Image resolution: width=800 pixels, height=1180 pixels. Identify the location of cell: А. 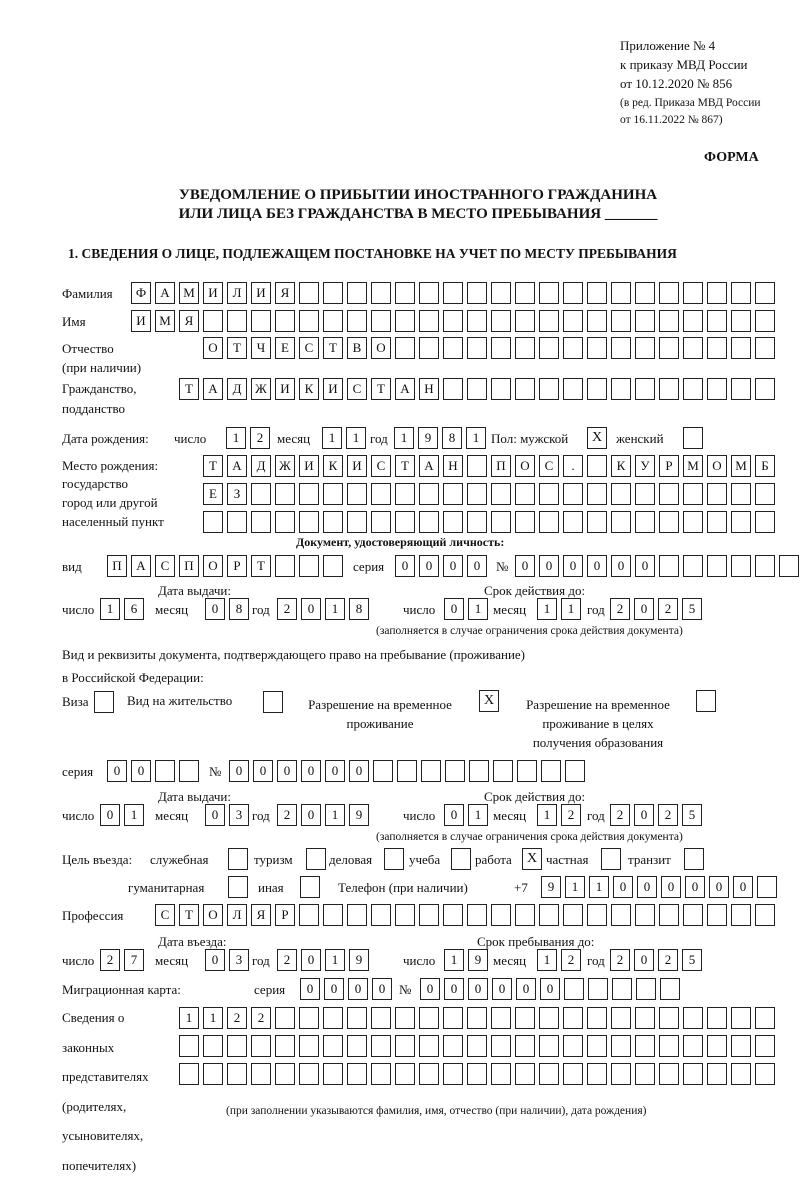
(405, 389).